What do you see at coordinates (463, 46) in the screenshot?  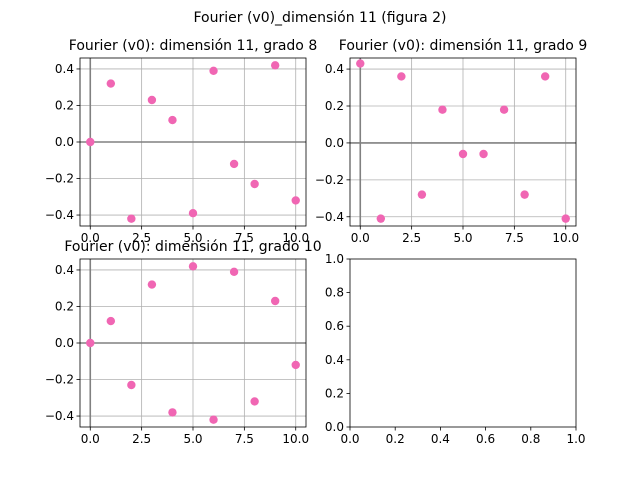 I see `subplot-title: Fourier (v0): dimensión 11, grado 9` at bounding box center [463, 46].